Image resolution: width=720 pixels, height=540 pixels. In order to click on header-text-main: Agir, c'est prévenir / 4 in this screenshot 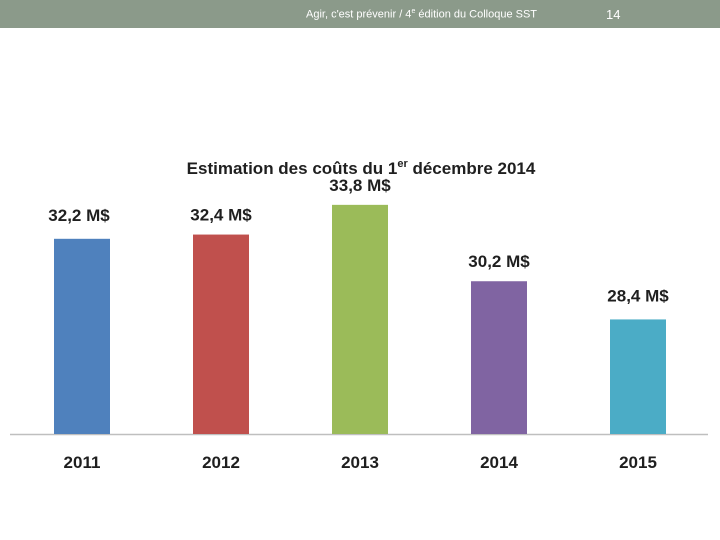, I will do `click(359, 14)`.